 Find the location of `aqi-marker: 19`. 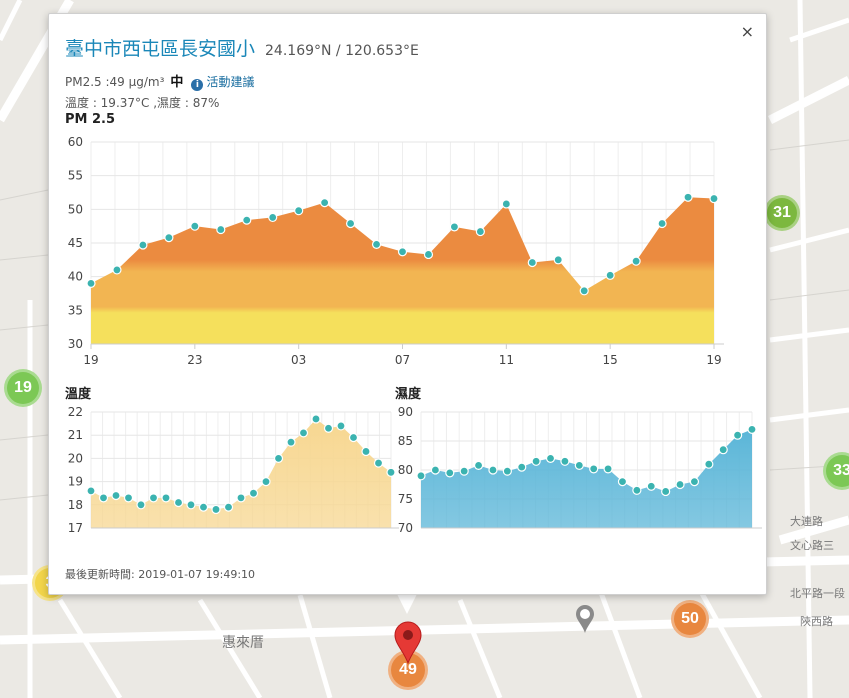

aqi-marker: 19 is located at coordinates (23, 388).